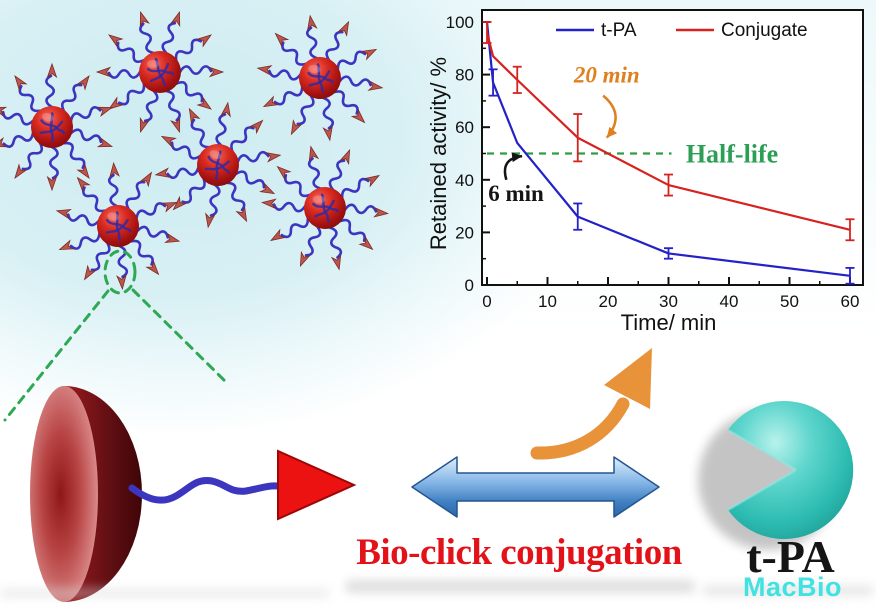 The image size is (876, 609). What do you see at coordinates (591, 404) in the screenshot?
I see `uplift-curved-arrow` at bounding box center [591, 404].